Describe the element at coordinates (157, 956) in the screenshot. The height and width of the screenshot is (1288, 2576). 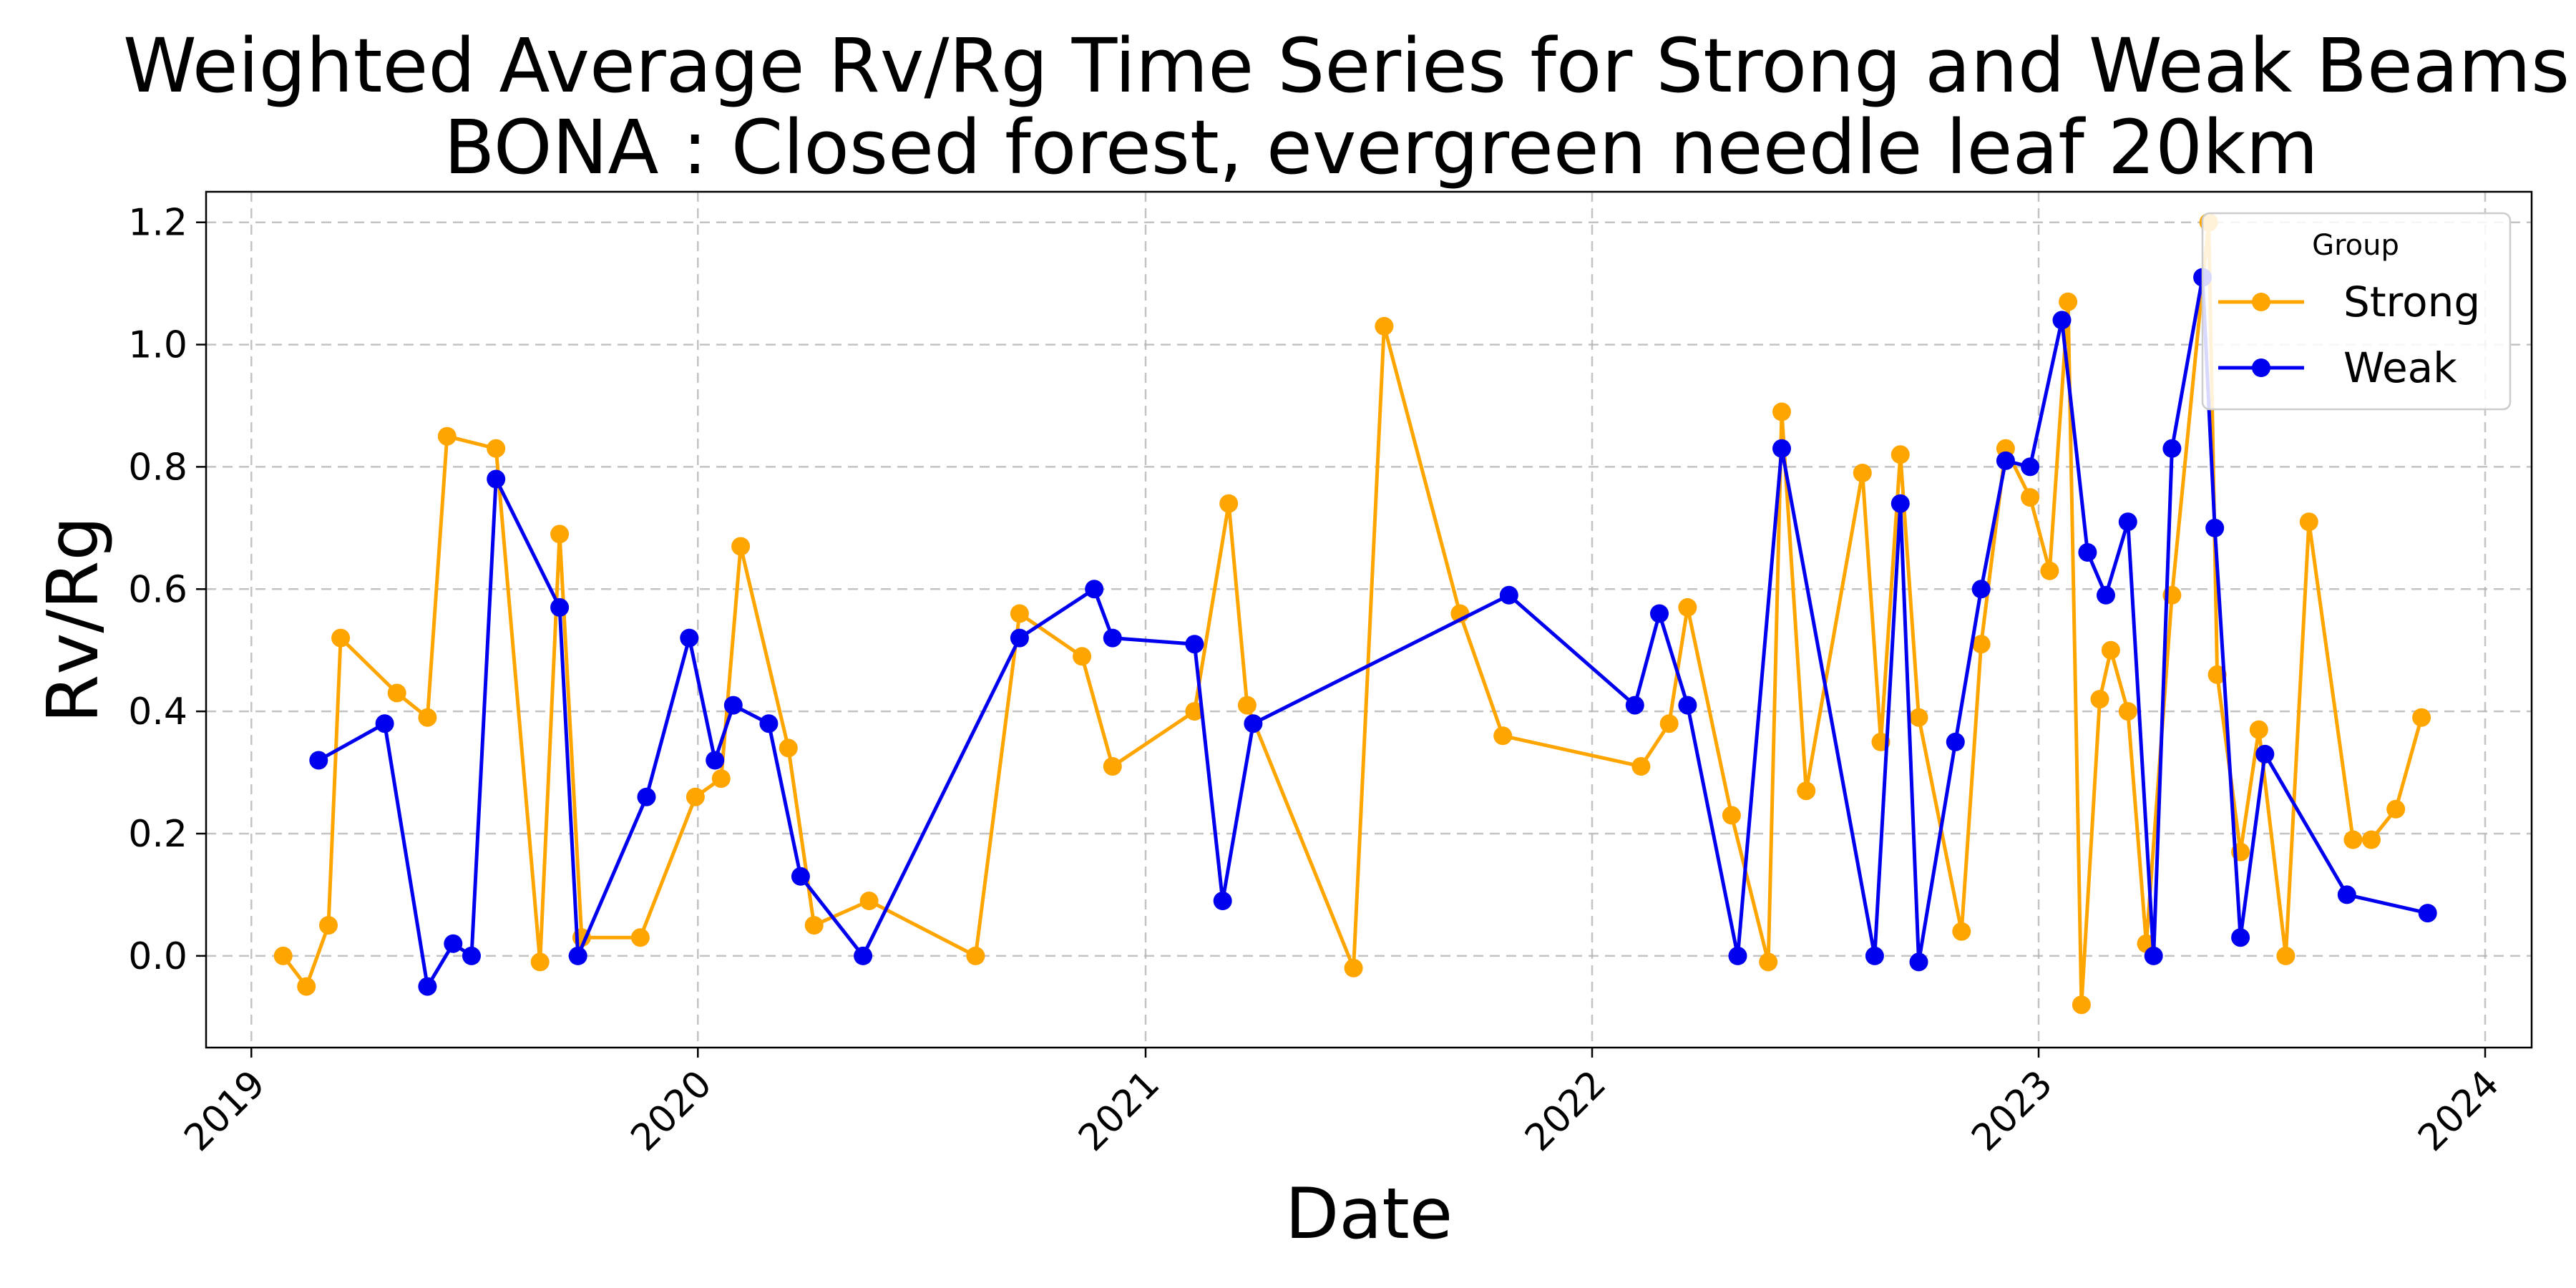
I see `y-tick-label: 0.0` at that location.